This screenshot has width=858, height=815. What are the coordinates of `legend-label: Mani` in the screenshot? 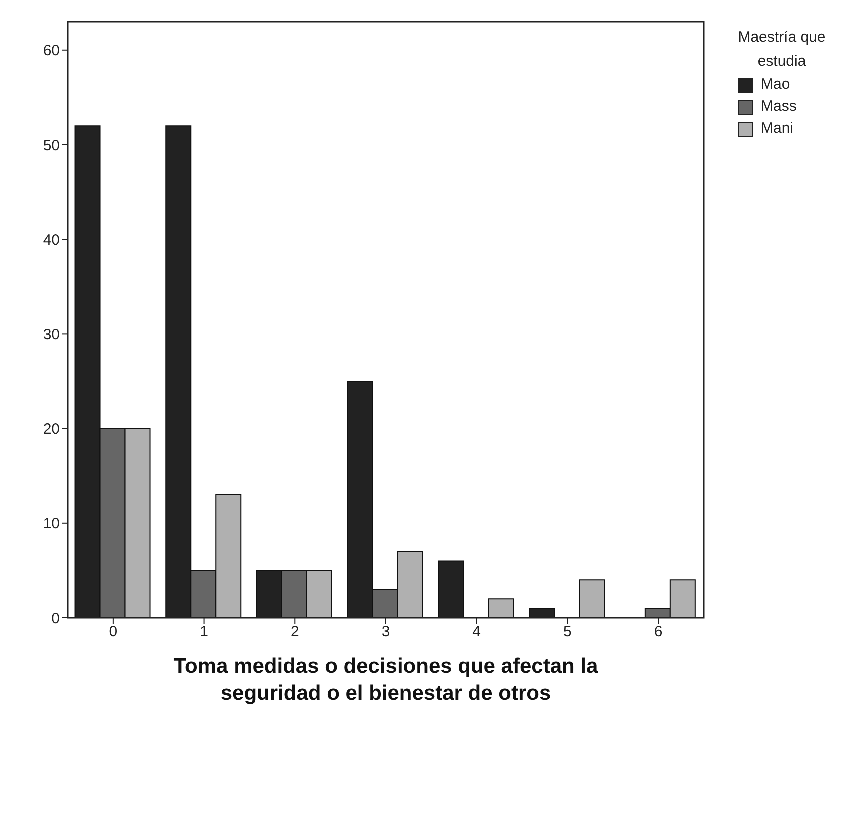 It's located at (777, 129).